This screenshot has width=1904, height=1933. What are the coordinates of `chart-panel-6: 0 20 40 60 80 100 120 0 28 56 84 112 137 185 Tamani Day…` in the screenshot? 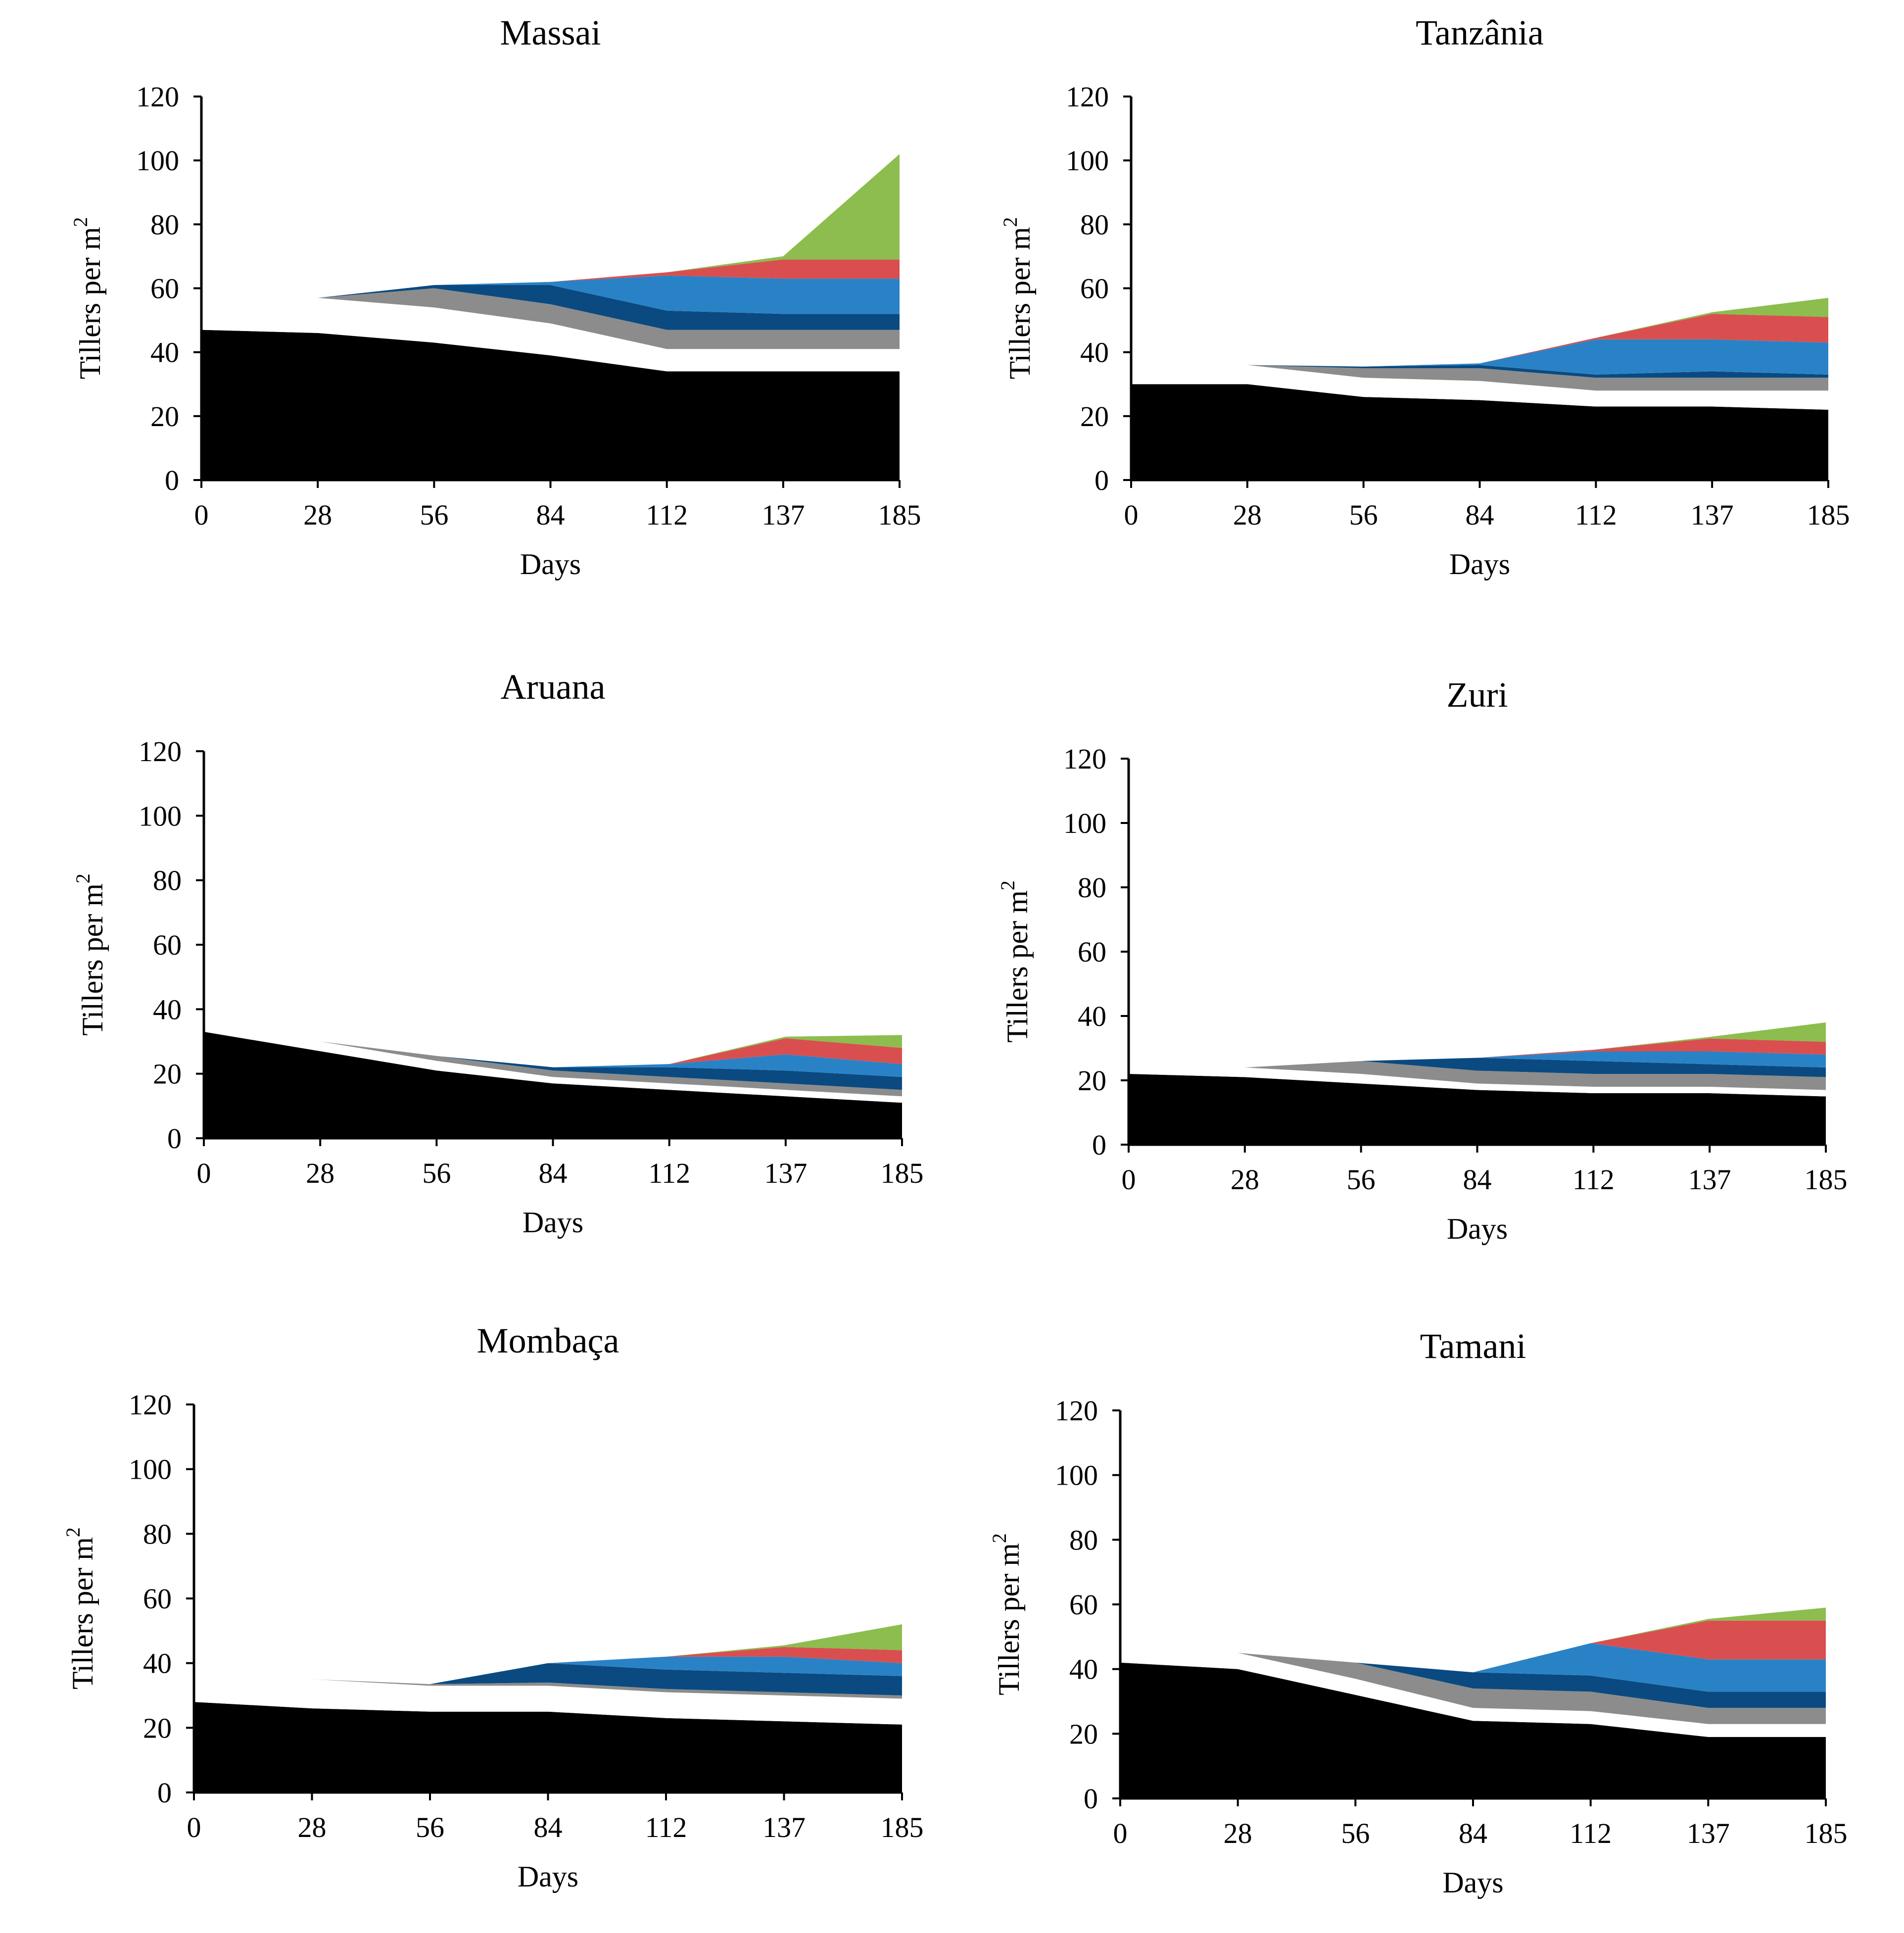 It's located at (1418, 1612).